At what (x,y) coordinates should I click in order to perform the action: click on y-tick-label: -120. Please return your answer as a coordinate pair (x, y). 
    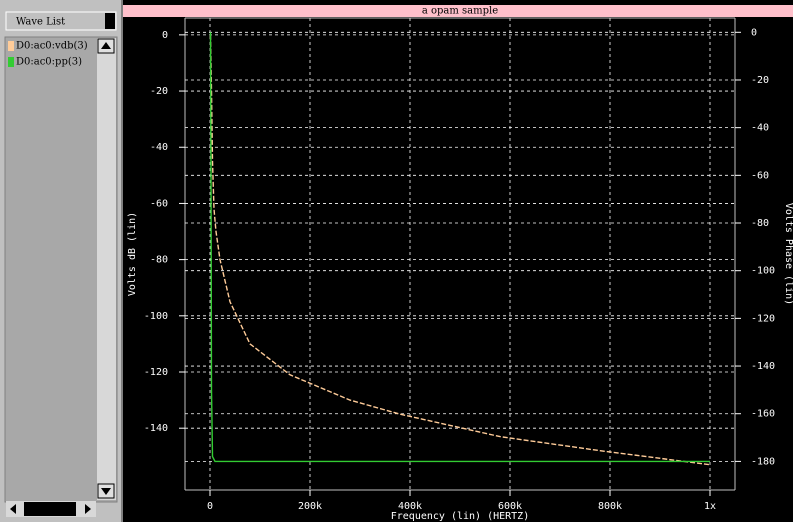
    Looking at the image, I should click on (156, 372).